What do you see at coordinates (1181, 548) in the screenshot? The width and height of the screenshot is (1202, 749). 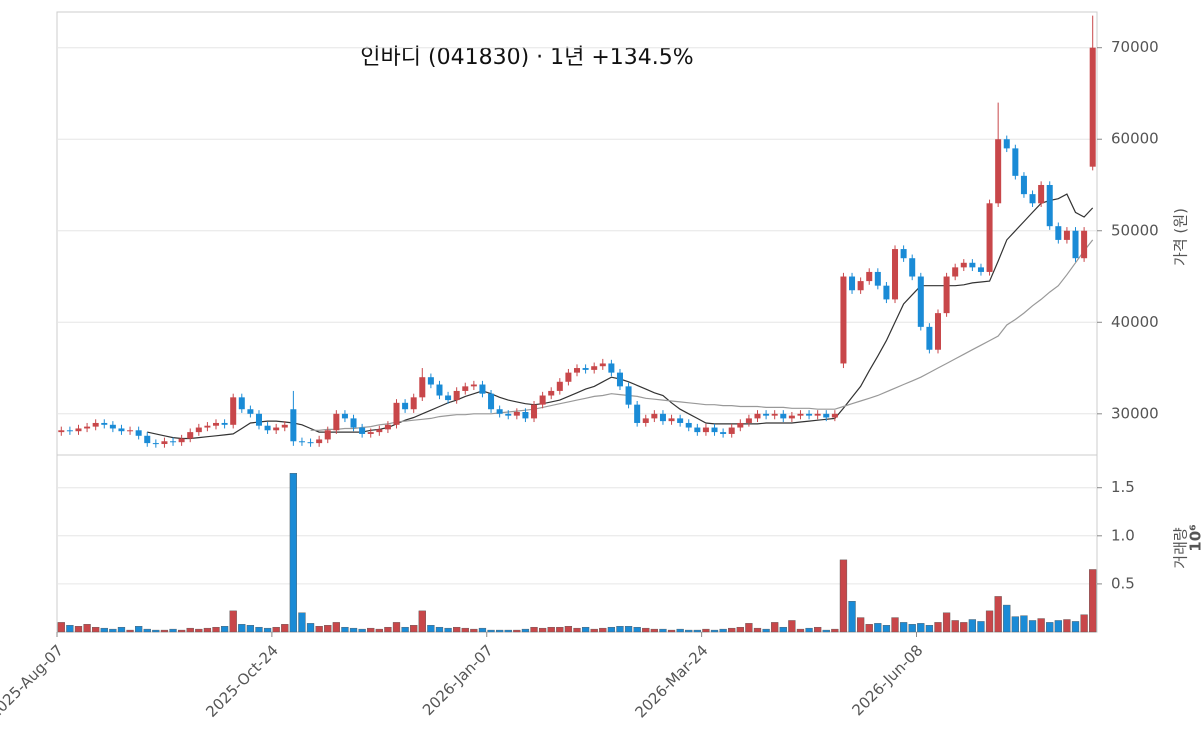 I see `y-axis-label: 거래량` at bounding box center [1181, 548].